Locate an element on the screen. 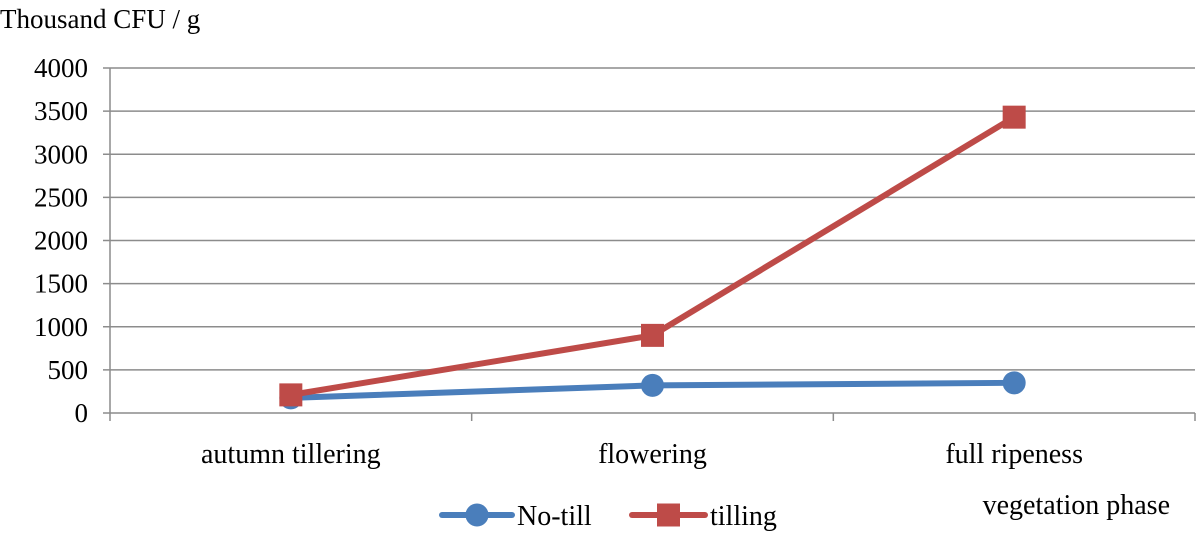  y-tick-label: 1000 is located at coordinates (61, 327).